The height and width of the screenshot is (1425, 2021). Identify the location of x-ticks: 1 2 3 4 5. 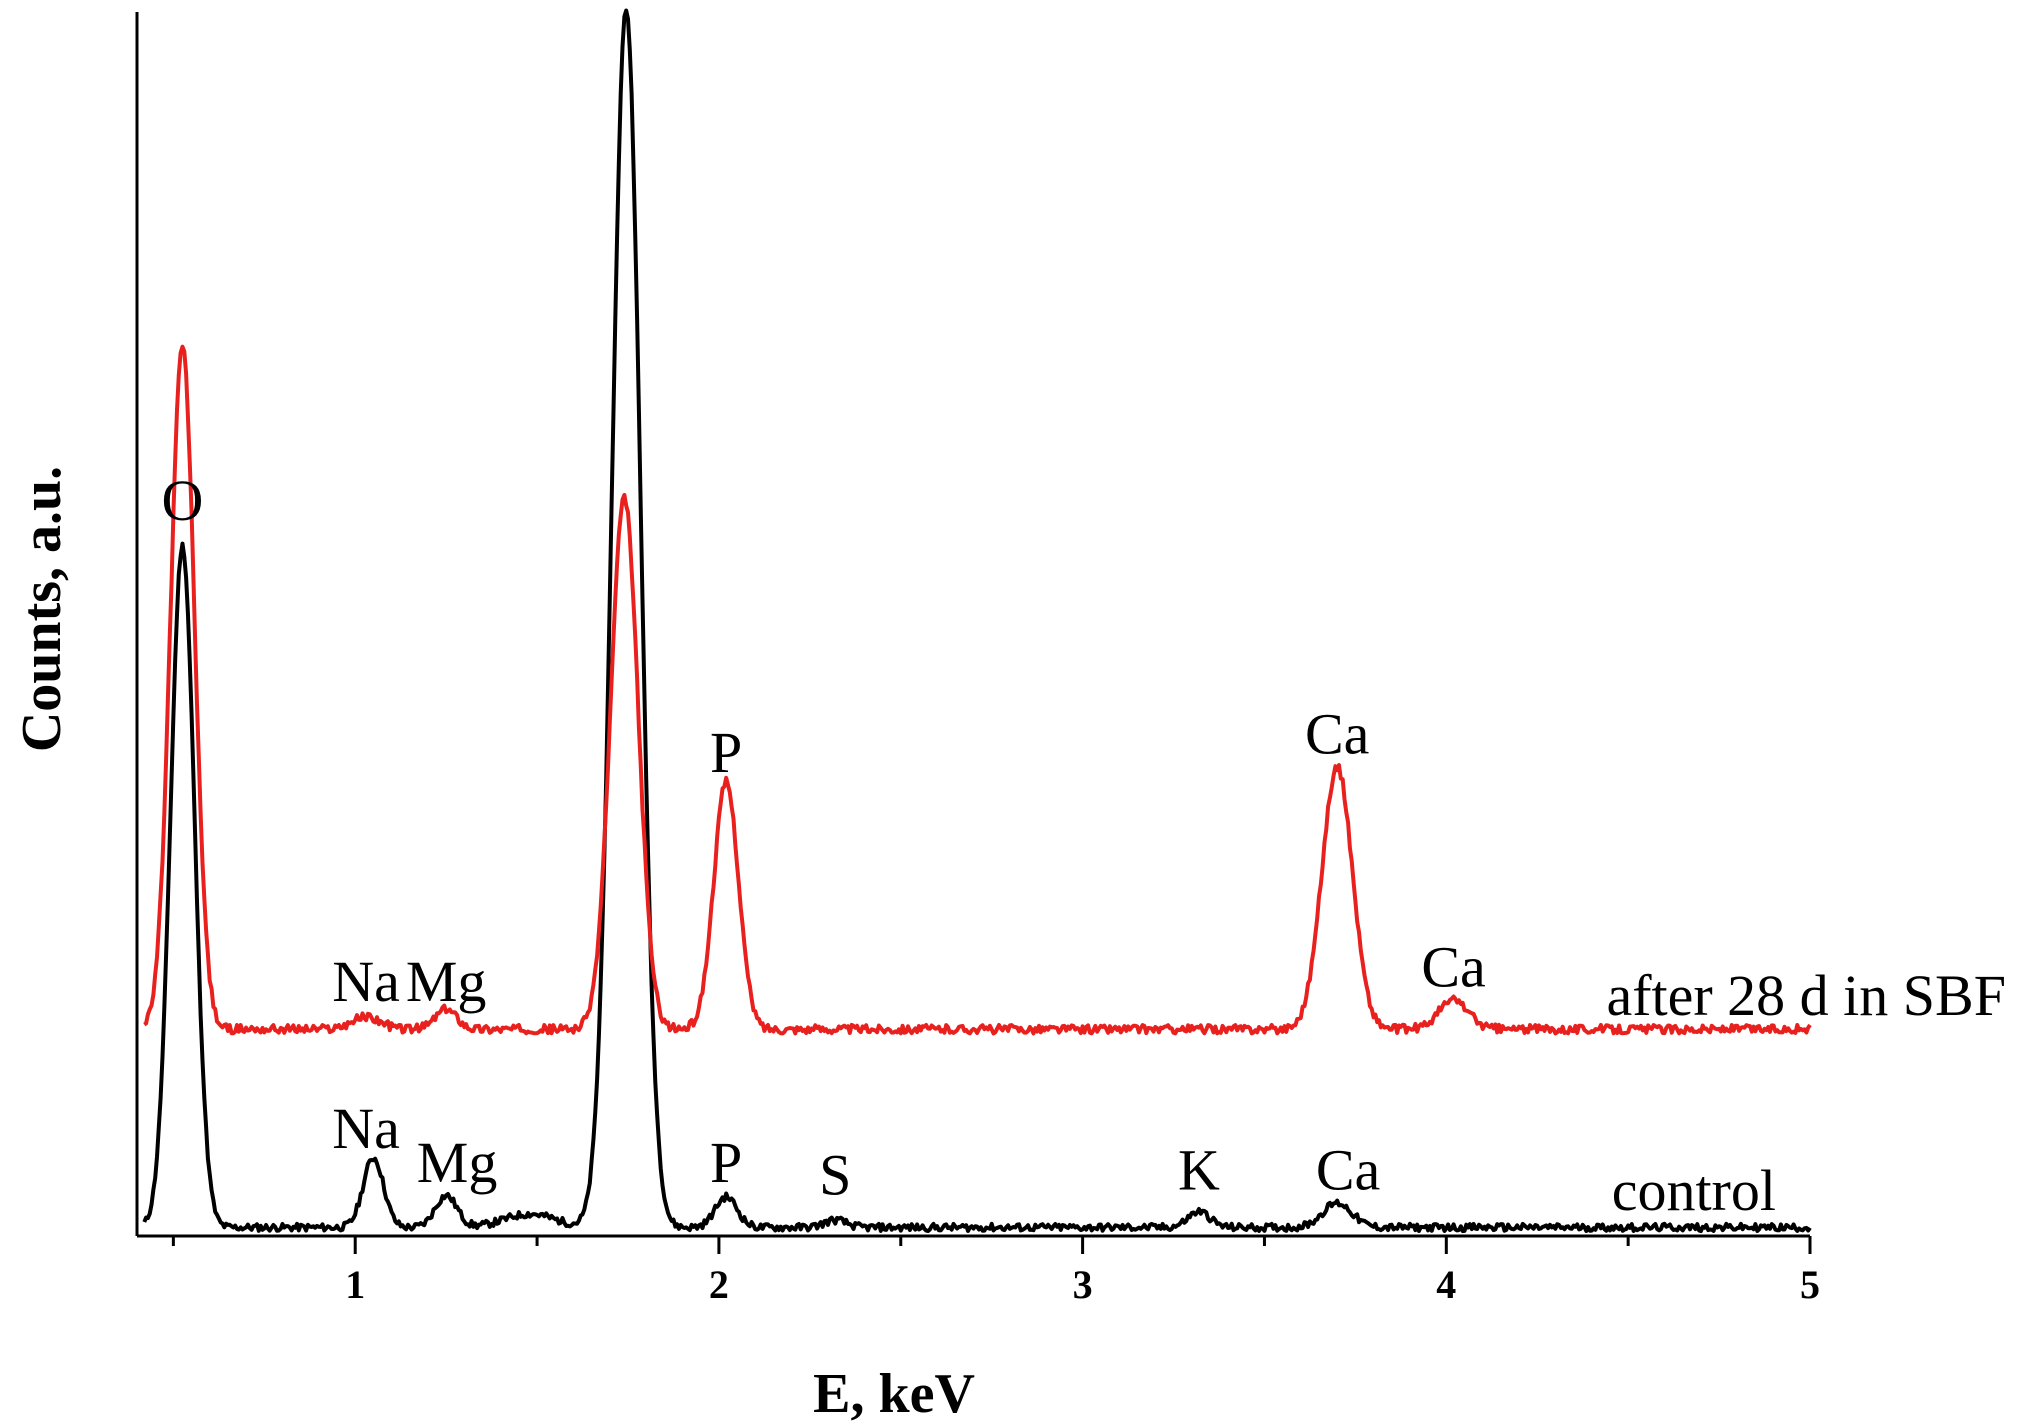
(995, 1271).